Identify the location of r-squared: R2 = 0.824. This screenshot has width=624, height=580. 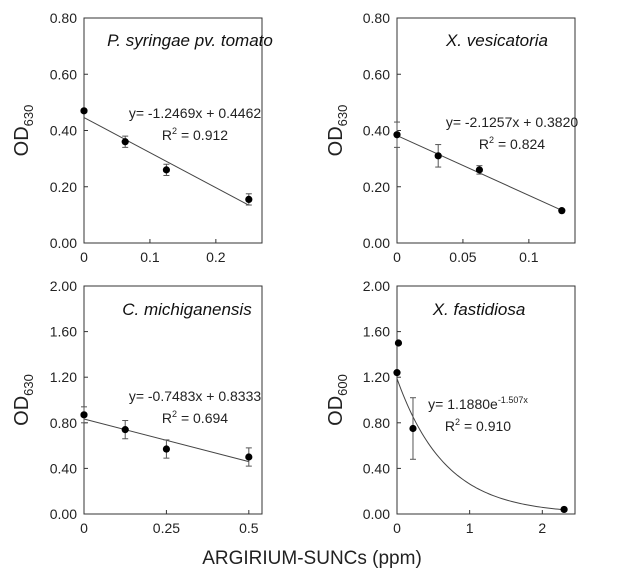
(512, 143).